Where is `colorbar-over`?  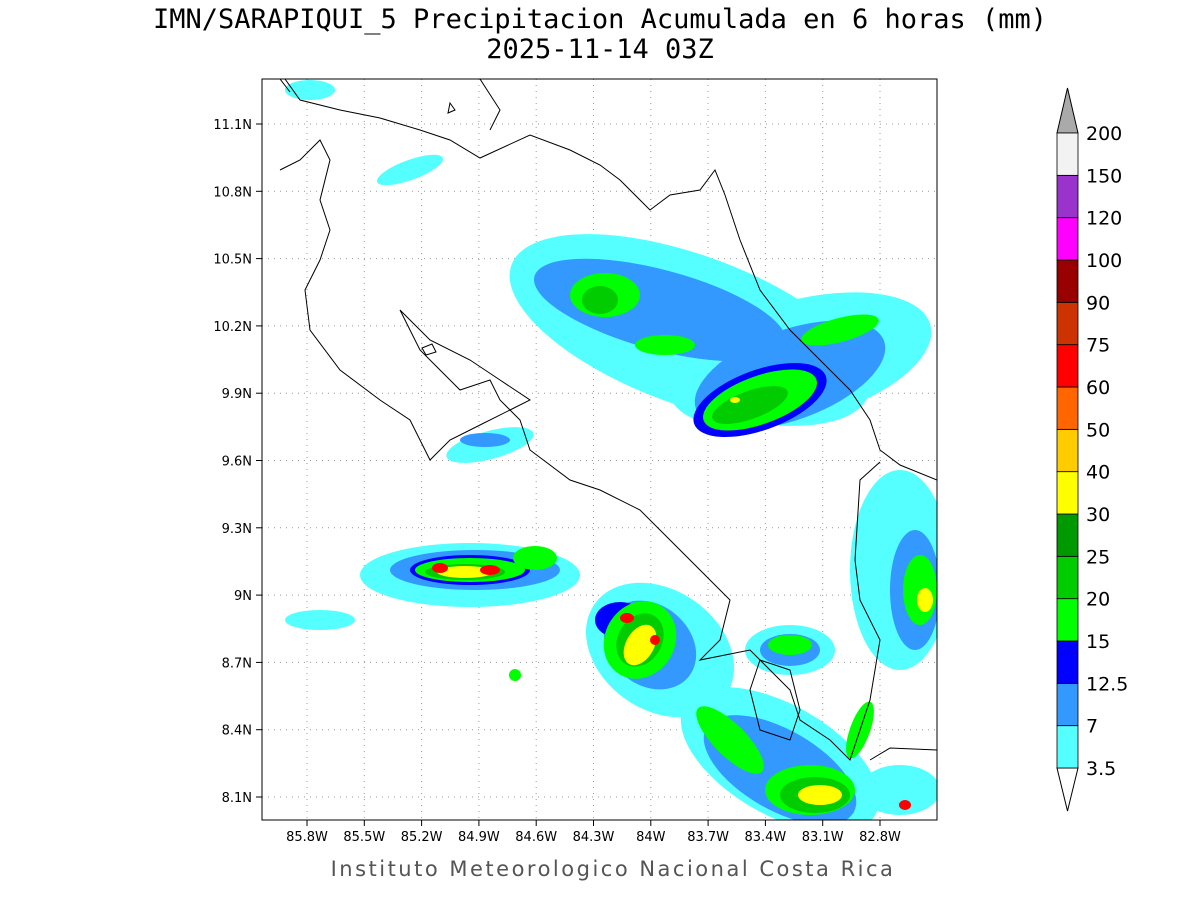 colorbar-over is located at coordinates (1067, 110).